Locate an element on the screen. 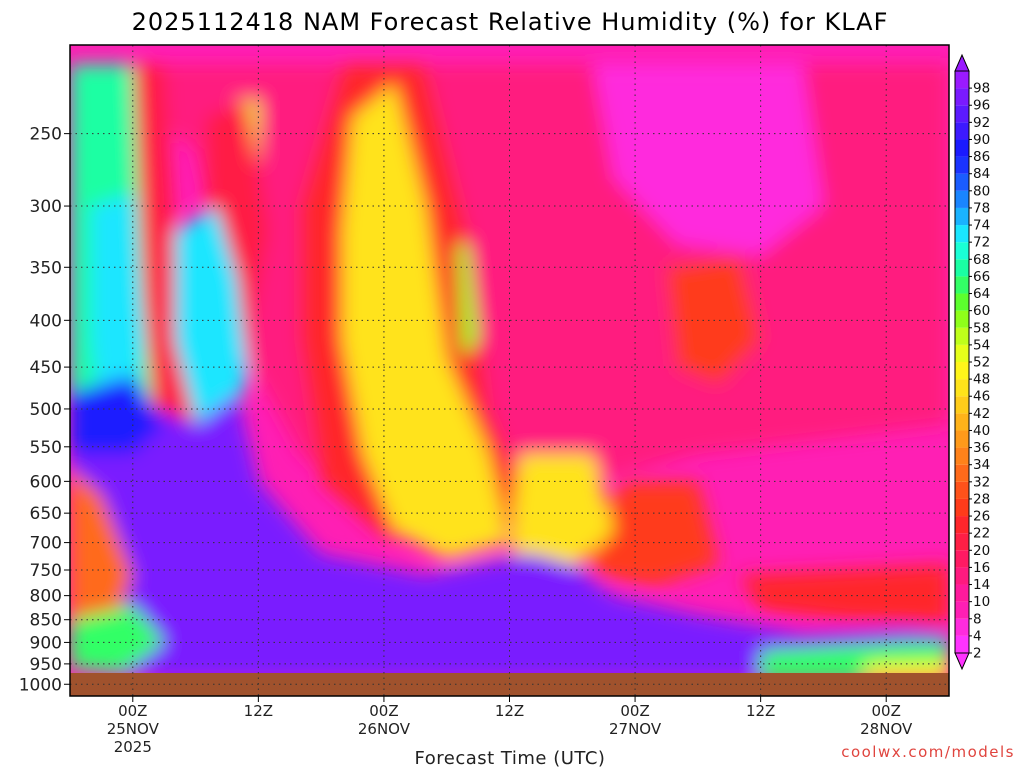 The image size is (1024, 768). y-tick-label: 500 is located at coordinates (46, 410).